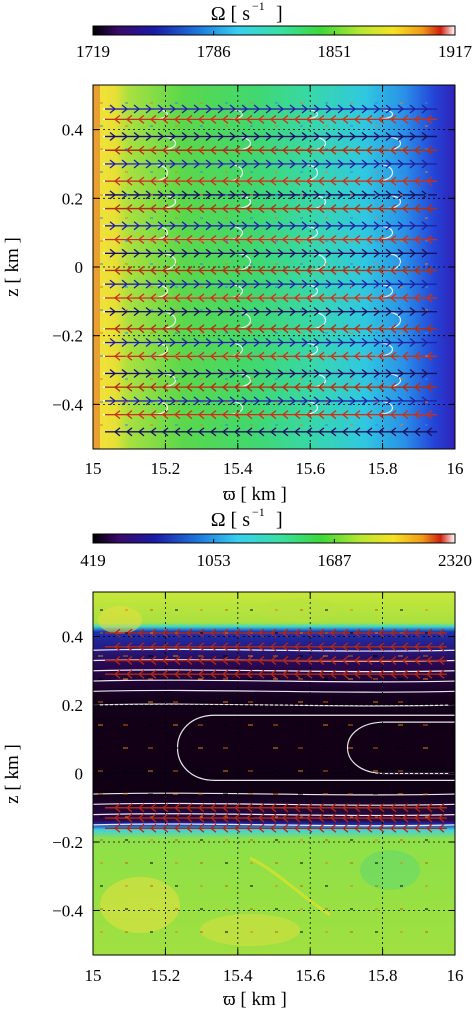  I want to click on x-tick-label: 15.6, so click(310, 468).